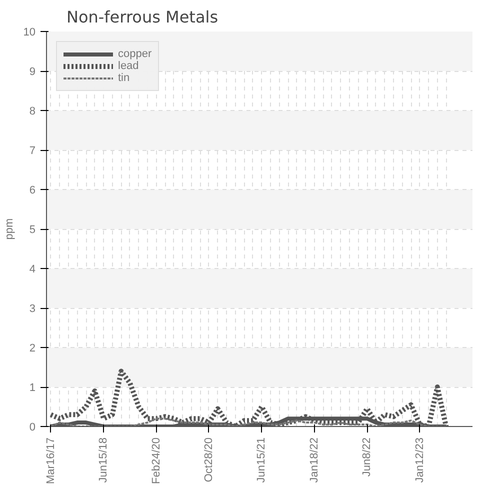 Image resolution: width=477 pixels, height=486 pixels. What do you see at coordinates (135, 54) in the screenshot?
I see `legend-label: copper` at bounding box center [135, 54].